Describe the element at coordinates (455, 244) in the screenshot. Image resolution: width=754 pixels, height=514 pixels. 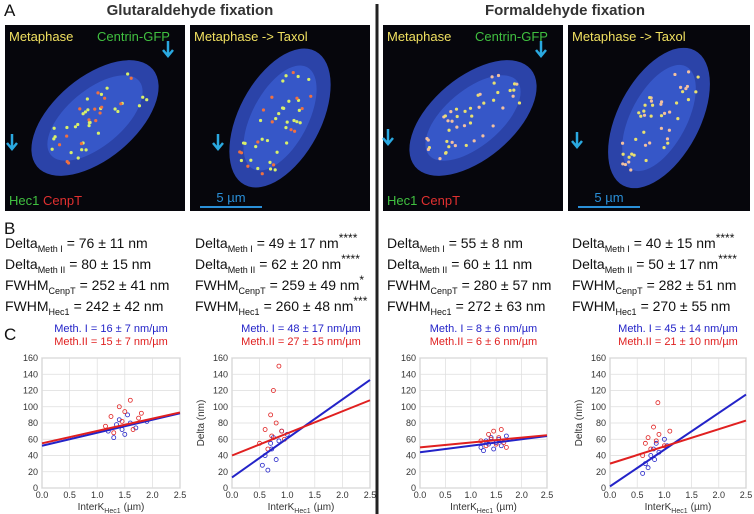
I see `stat-line: DeltaMeth I = 55 ± 8 nm` at that location.